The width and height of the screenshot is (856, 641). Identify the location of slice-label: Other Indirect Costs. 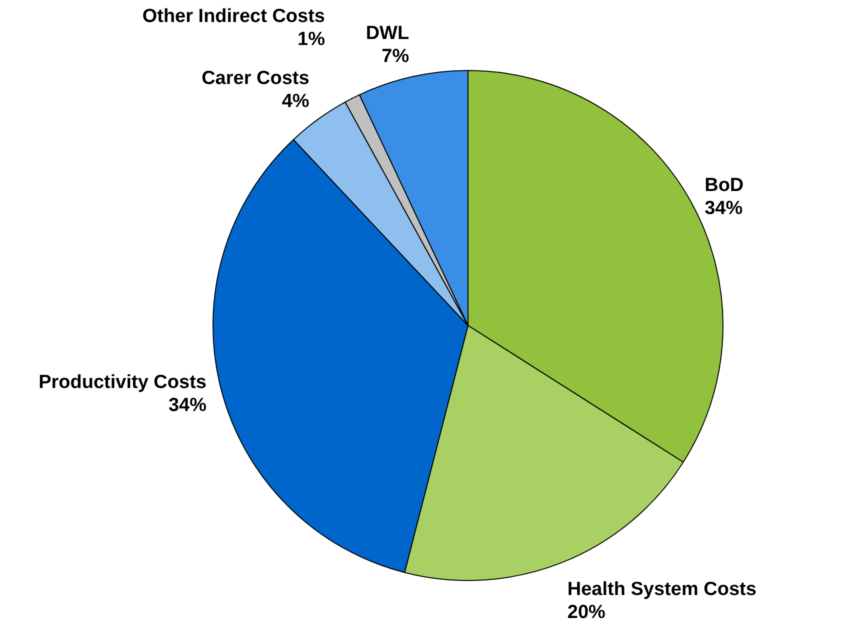
(233, 16).